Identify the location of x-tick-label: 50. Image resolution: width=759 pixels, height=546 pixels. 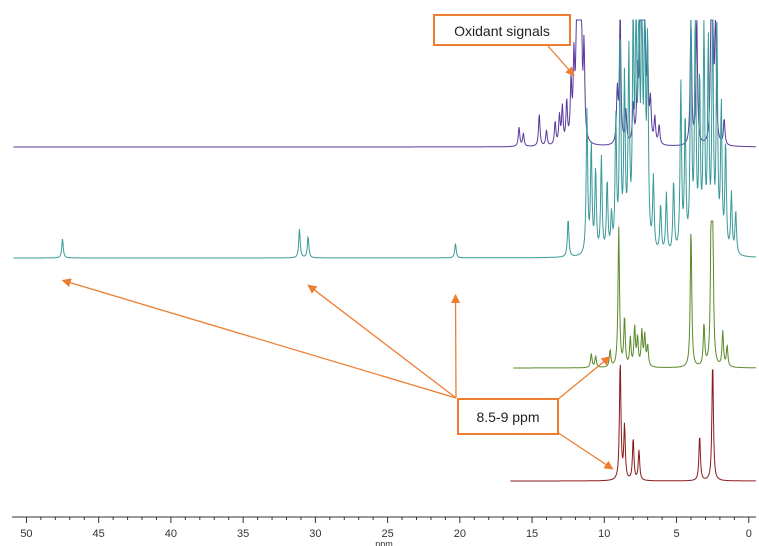
(26, 534).